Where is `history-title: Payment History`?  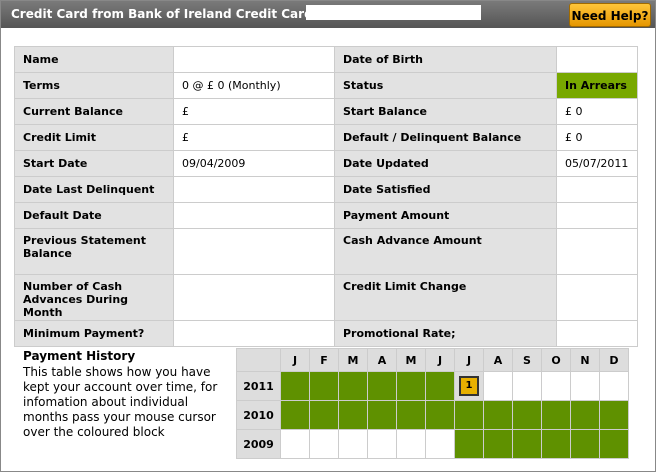
history-title: Payment History is located at coordinates (79, 356).